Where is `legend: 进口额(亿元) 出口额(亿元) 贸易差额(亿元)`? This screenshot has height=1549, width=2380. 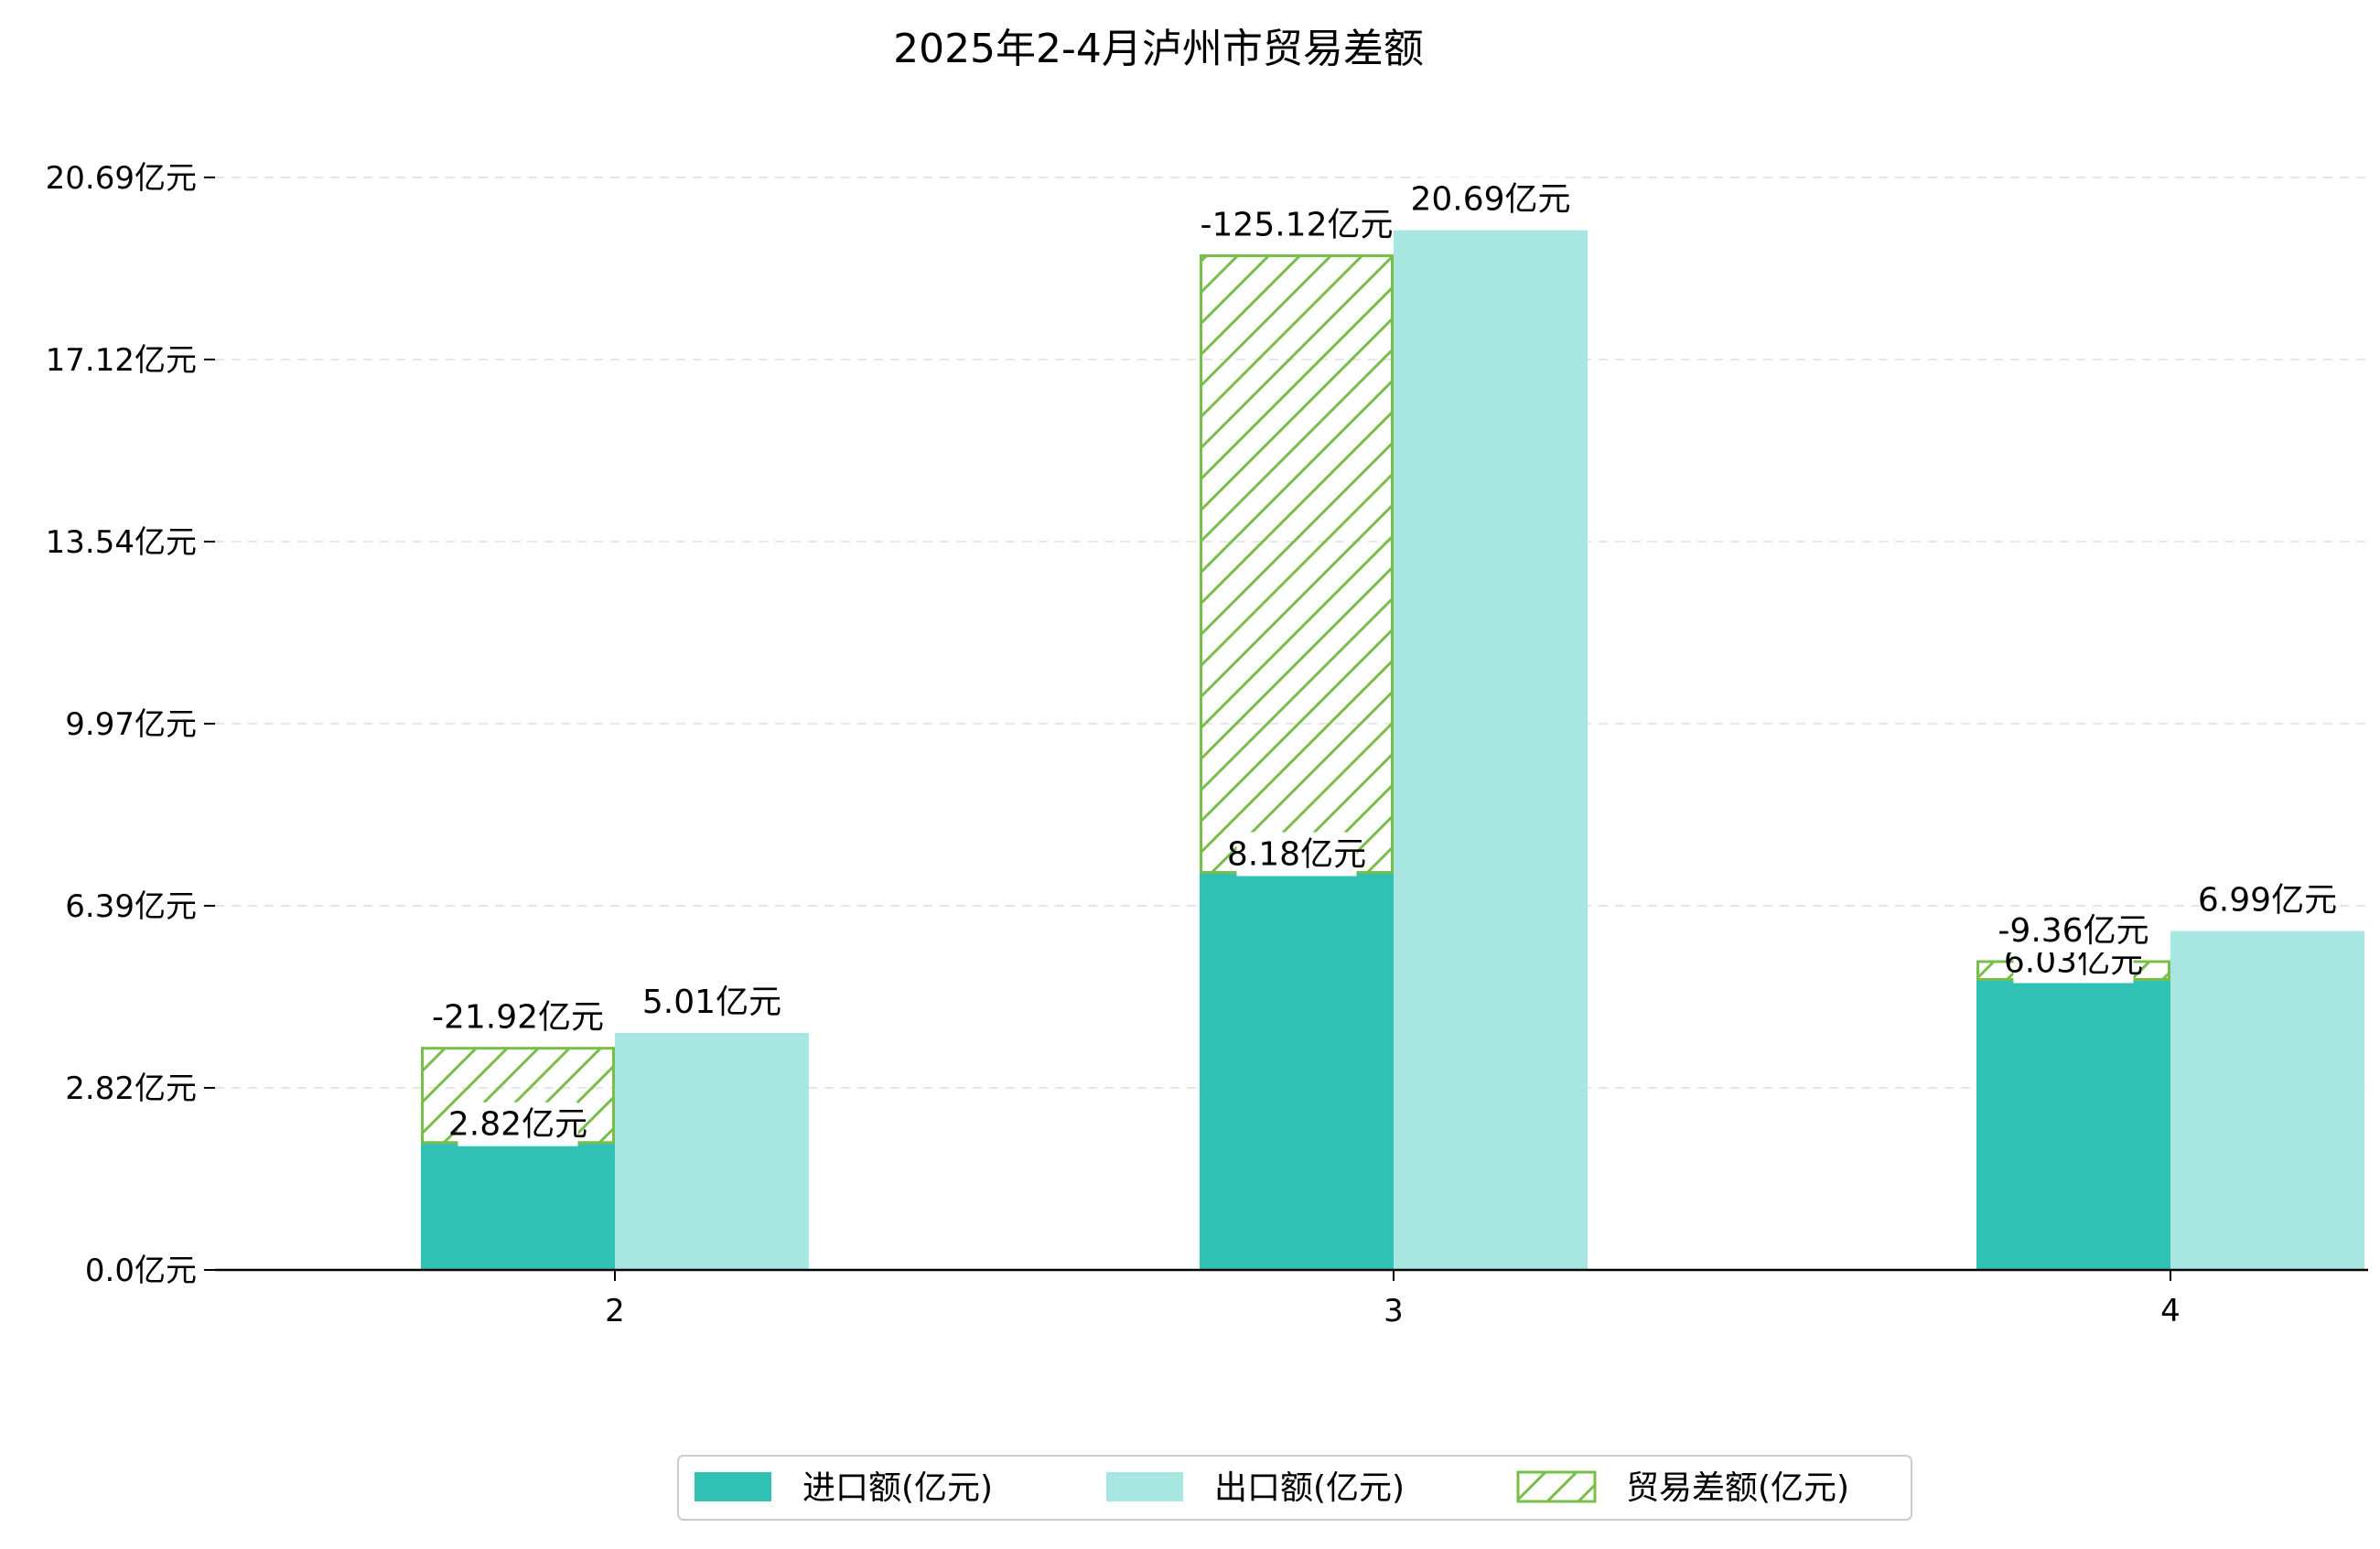 legend: 进口额(亿元) 出口额(亿元) 贸易差额(亿元) is located at coordinates (1294, 1488).